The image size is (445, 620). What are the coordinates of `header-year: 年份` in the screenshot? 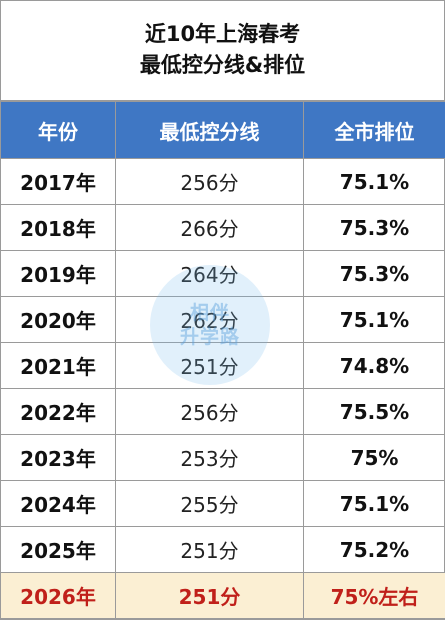 It's located at (58, 130).